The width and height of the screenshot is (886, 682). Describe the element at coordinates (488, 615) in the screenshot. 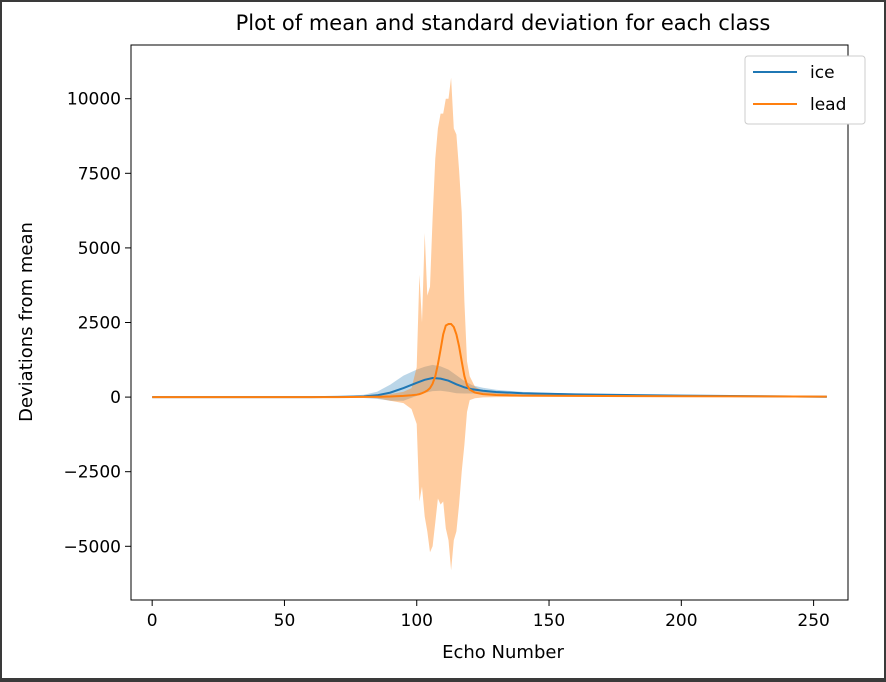

I see `x-axis-ticks: 0 50 100 150 200 250` at that location.